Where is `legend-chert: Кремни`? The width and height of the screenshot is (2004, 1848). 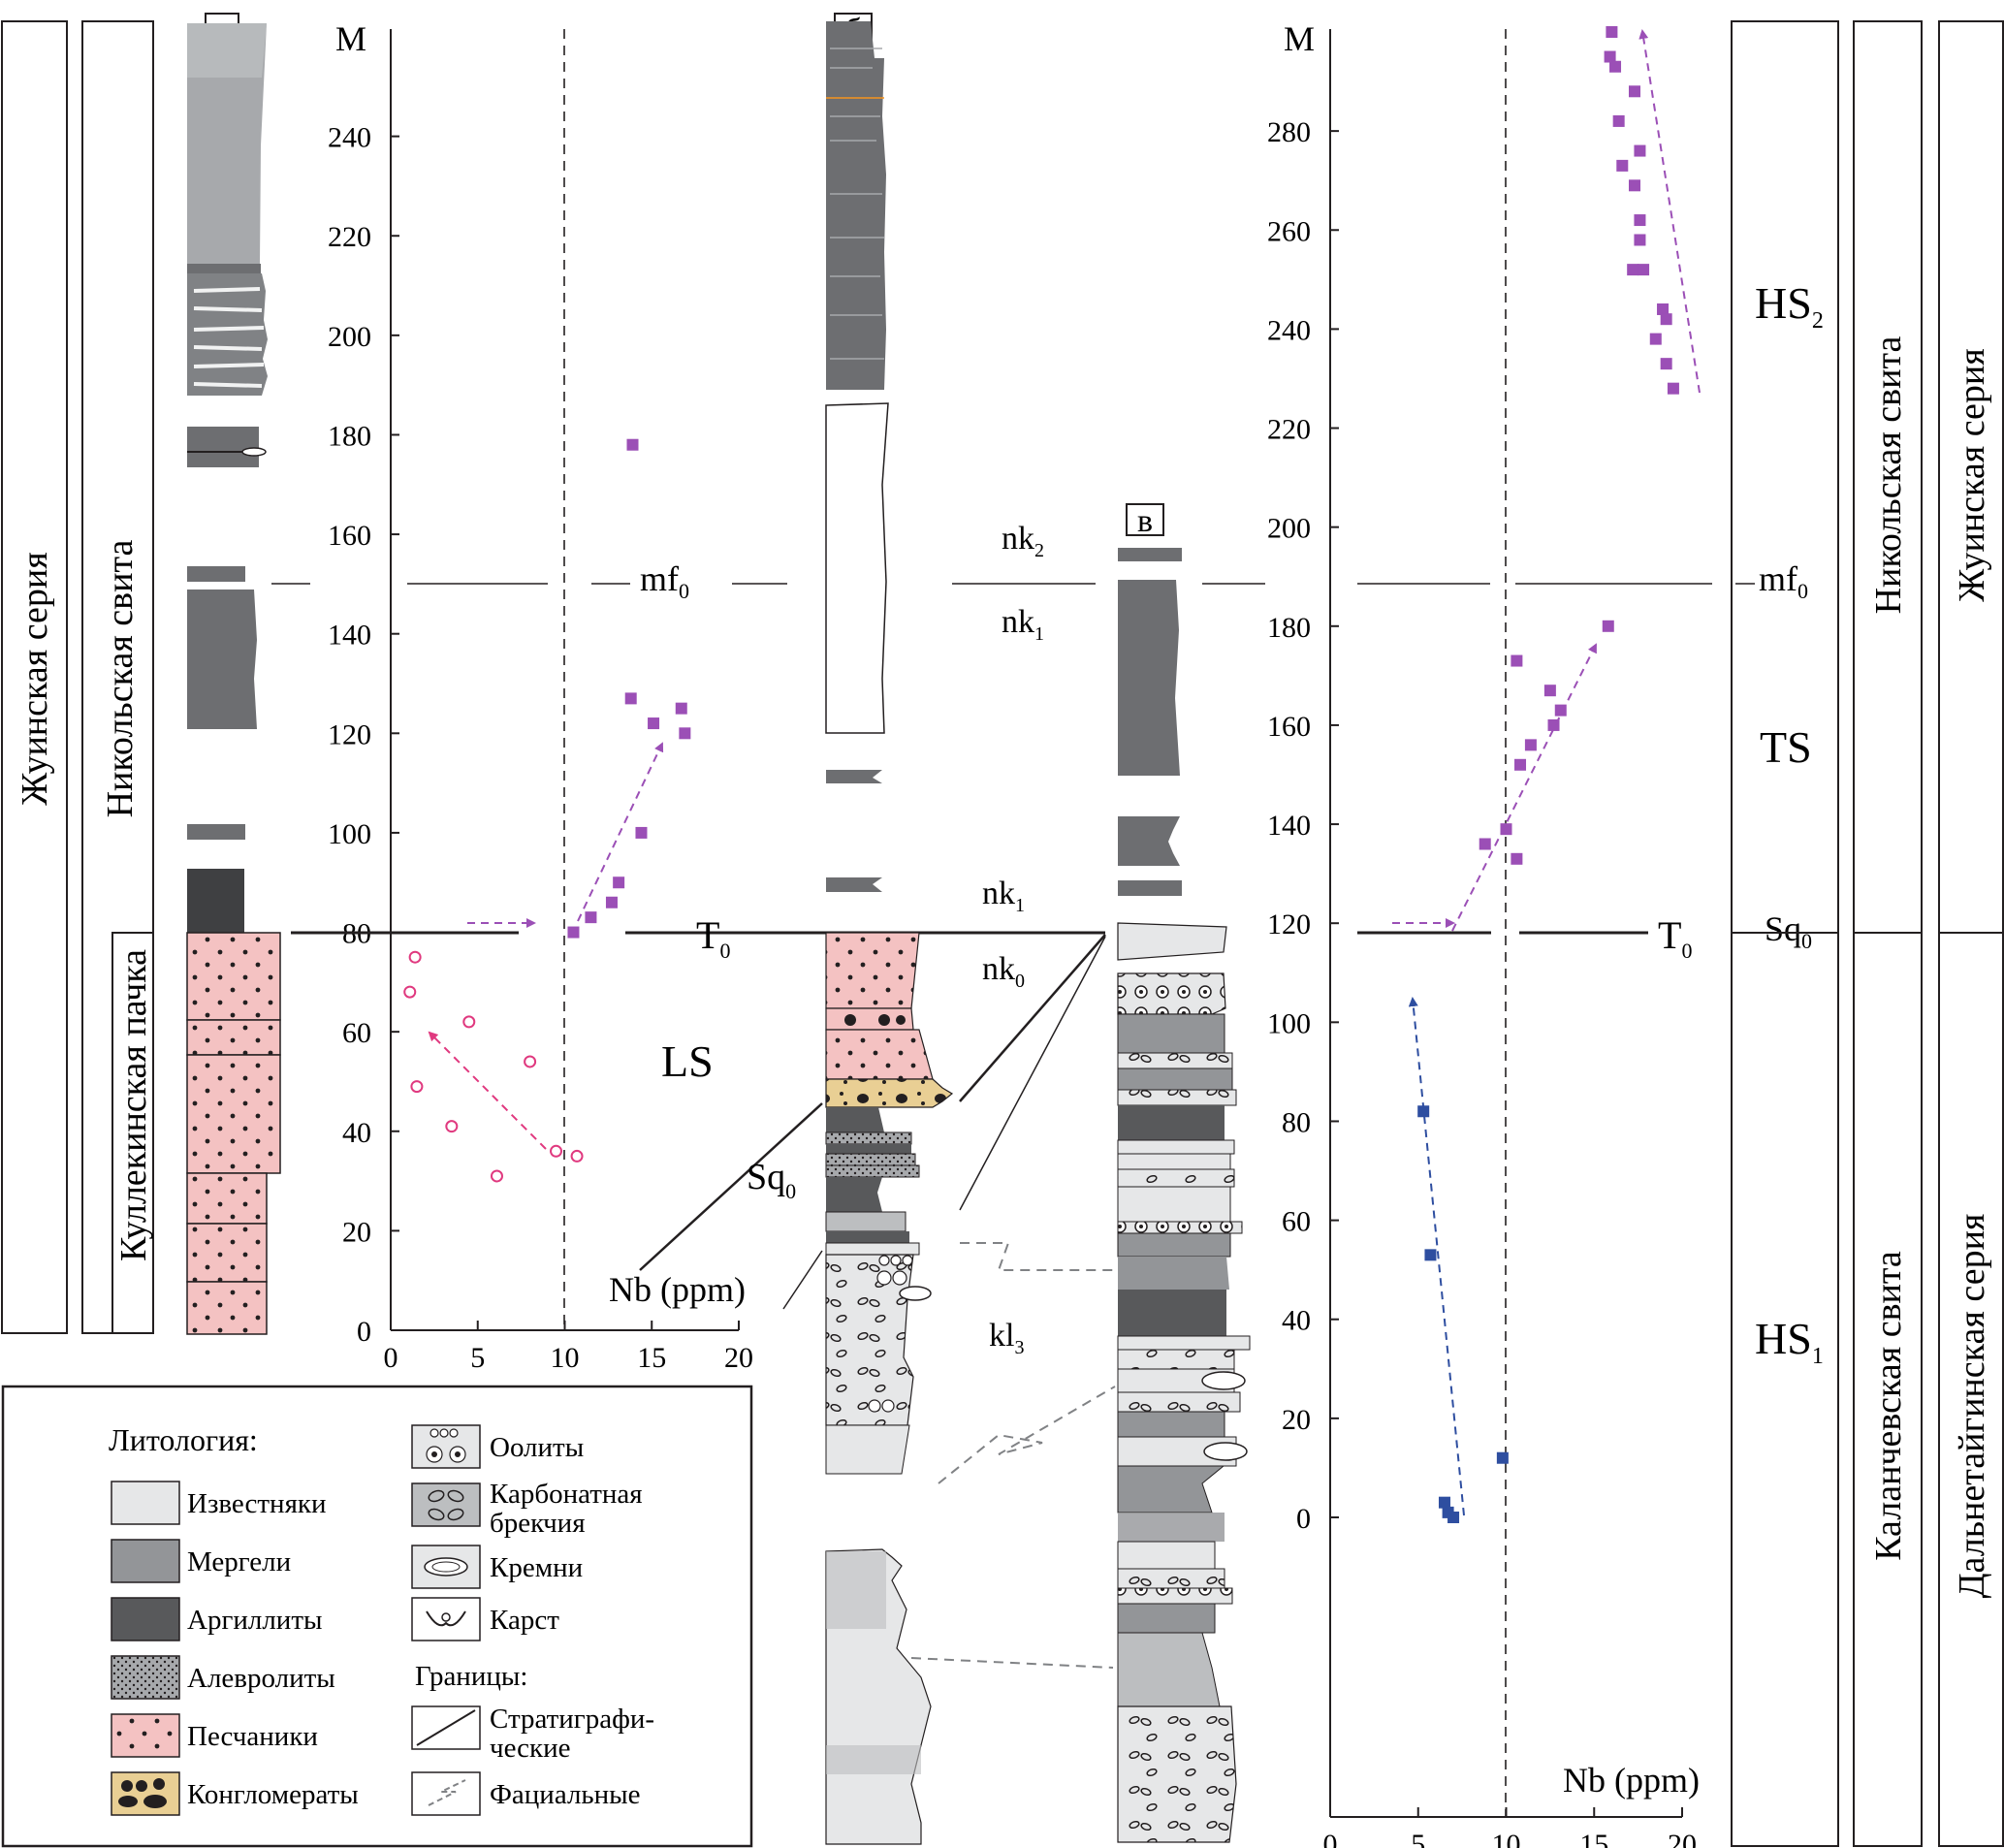 legend-chert: Кремни is located at coordinates (536, 1567).